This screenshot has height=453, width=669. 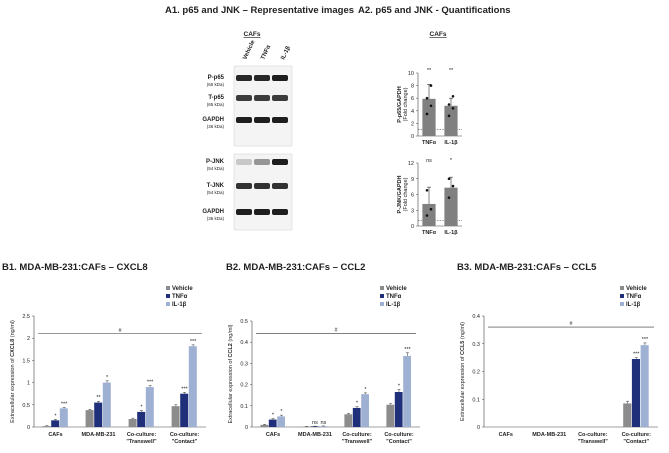 What do you see at coordinates (411, 74) in the screenshot?
I see `y-tick-label: 10` at bounding box center [411, 74].